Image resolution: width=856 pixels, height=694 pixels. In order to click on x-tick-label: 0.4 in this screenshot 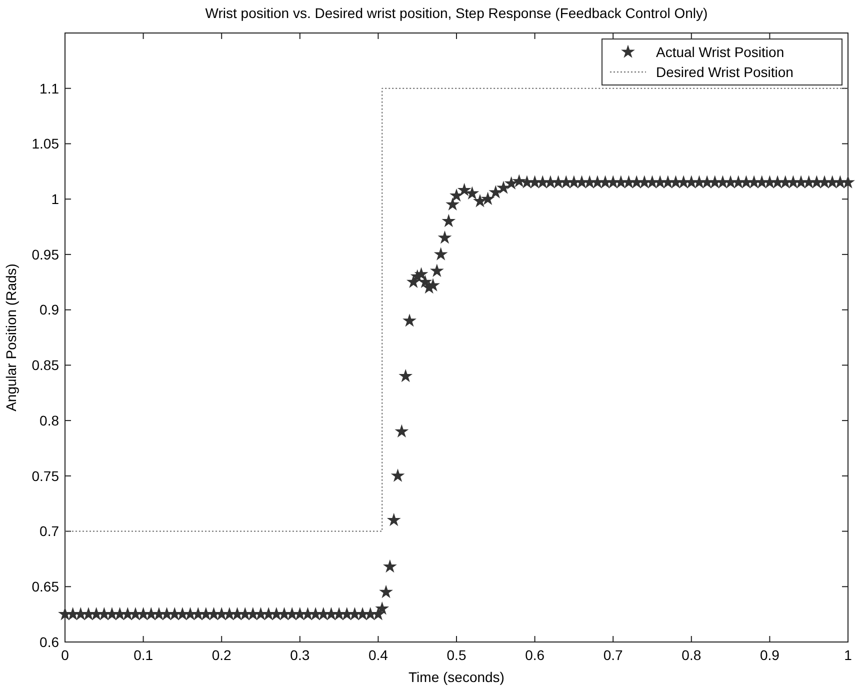, I will do `click(378, 655)`.